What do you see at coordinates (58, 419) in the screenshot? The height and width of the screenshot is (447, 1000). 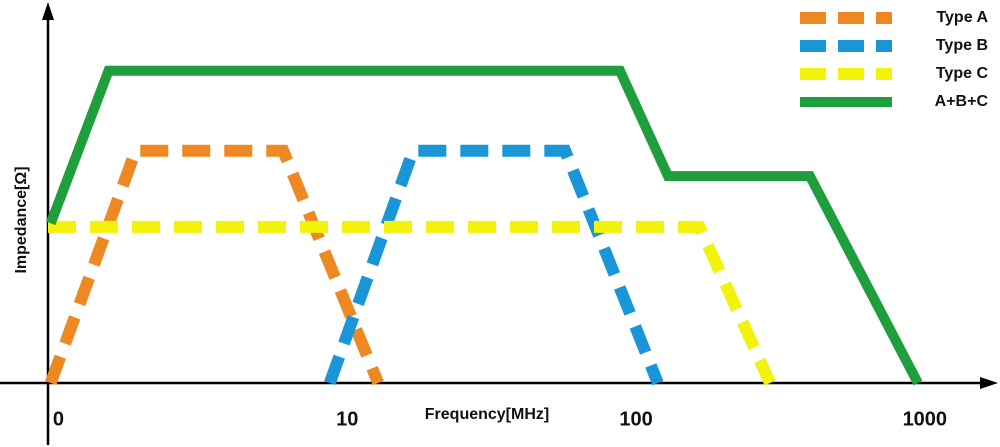 I see `x-tick-label: 0` at bounding box center [58, 419].